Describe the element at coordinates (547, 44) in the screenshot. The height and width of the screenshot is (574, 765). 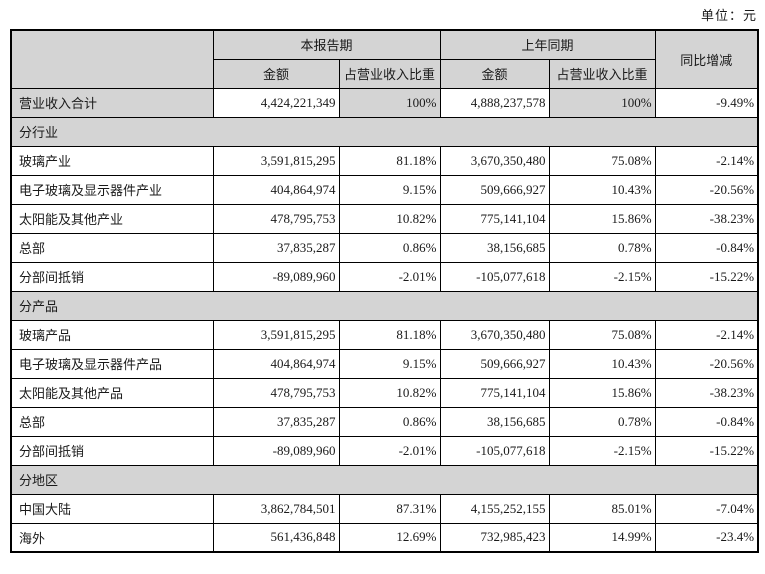
I see `header-prior-period: 上年同期` at that location.